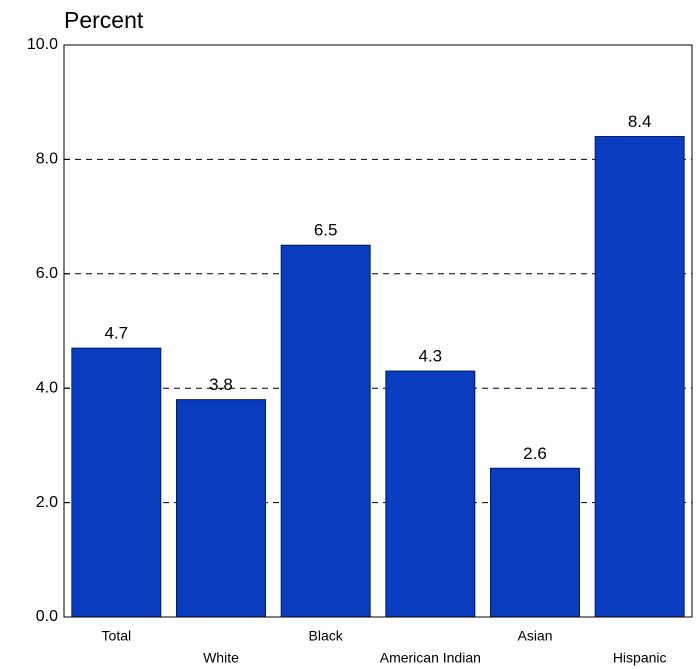  I want to click on x-tick-label: White, so click(221, 658).